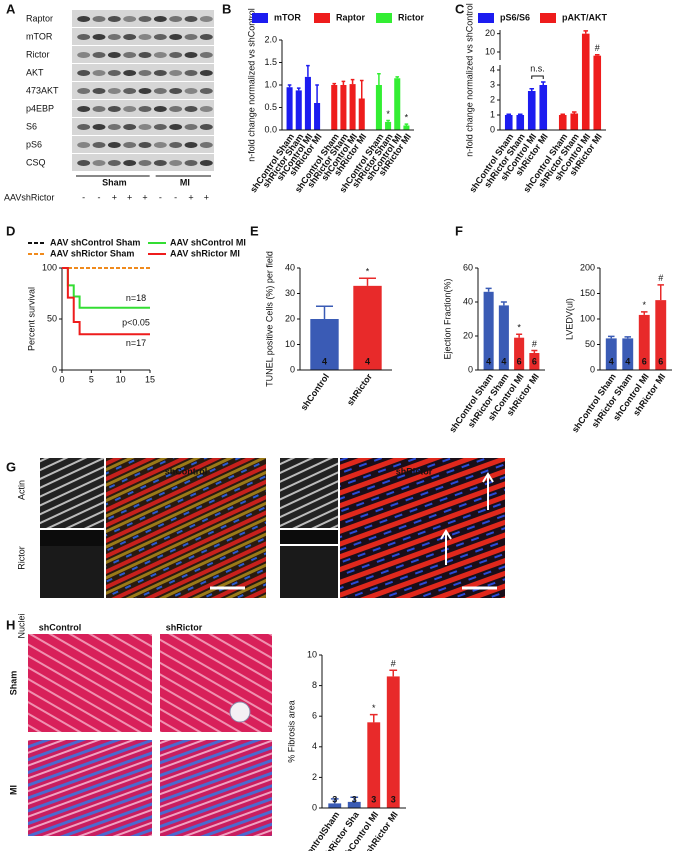 This screenshot has width=681, height=851. Describe the element at coordinates (49, 267) in the screenshot. I see `y-tick-label: 100` at that location.